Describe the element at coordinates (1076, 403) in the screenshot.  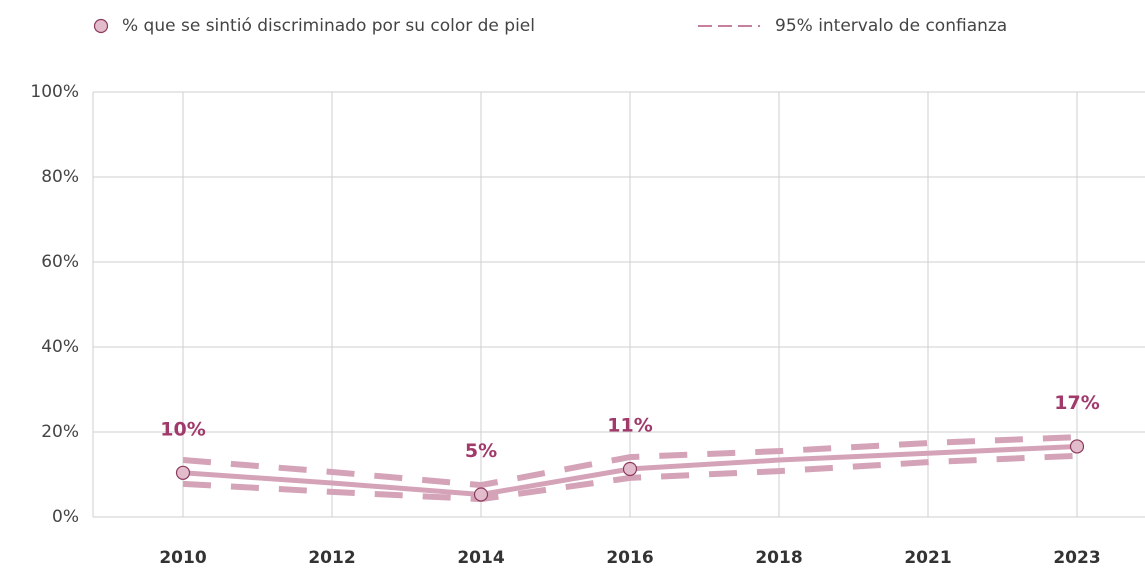
I see `data-label: 17%` at that location.